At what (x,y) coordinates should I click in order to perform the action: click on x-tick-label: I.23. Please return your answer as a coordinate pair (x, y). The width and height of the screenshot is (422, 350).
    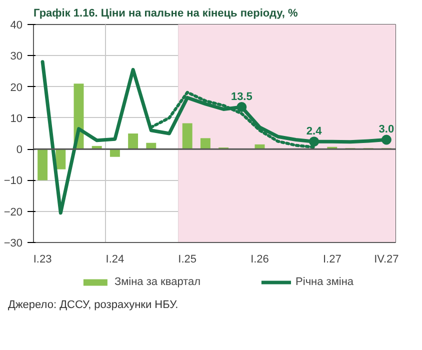
    Looking at the image, I should click on (42, 260).